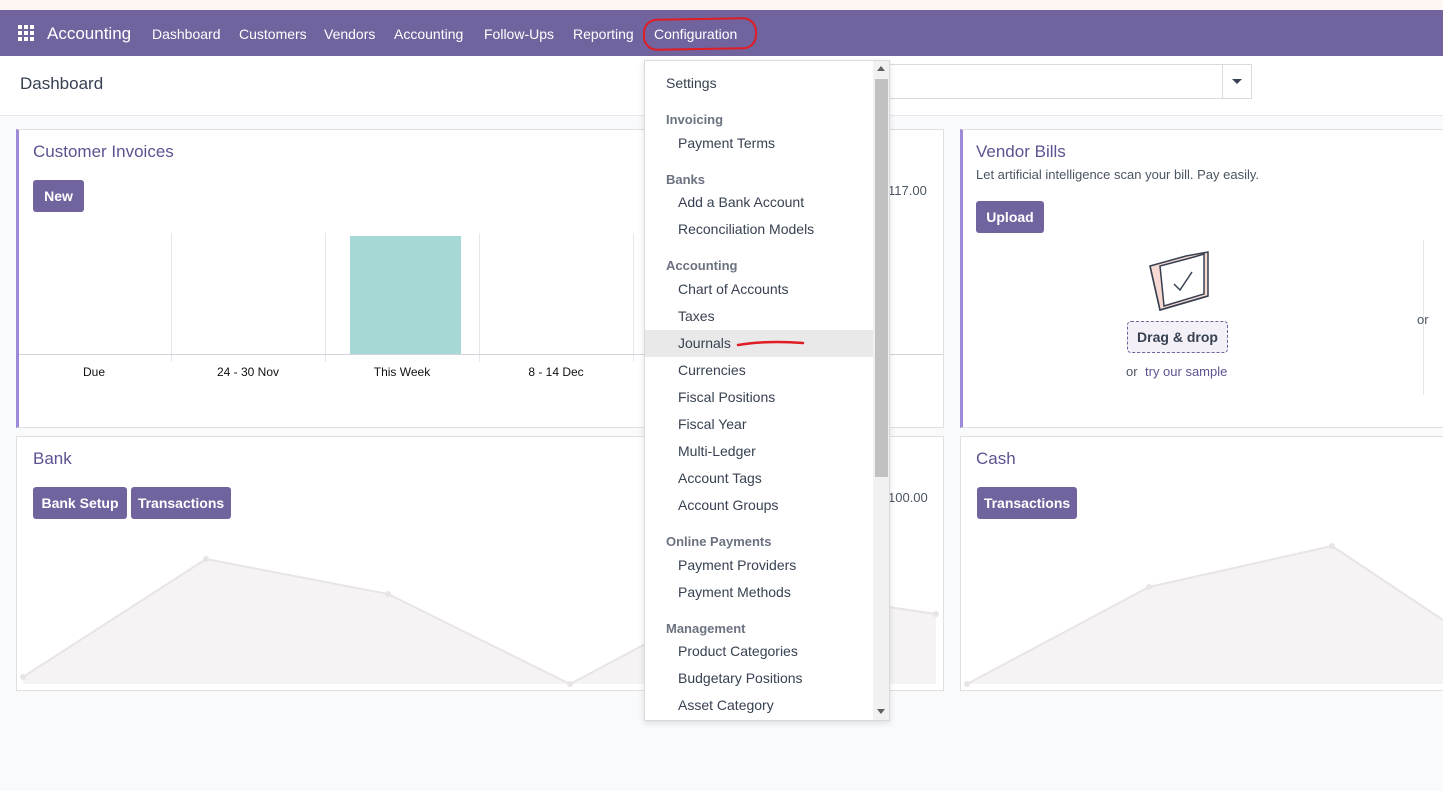  Describe the element at coordinates (881, 278) in the screenshot. I see `scroll-thumb` at that location.